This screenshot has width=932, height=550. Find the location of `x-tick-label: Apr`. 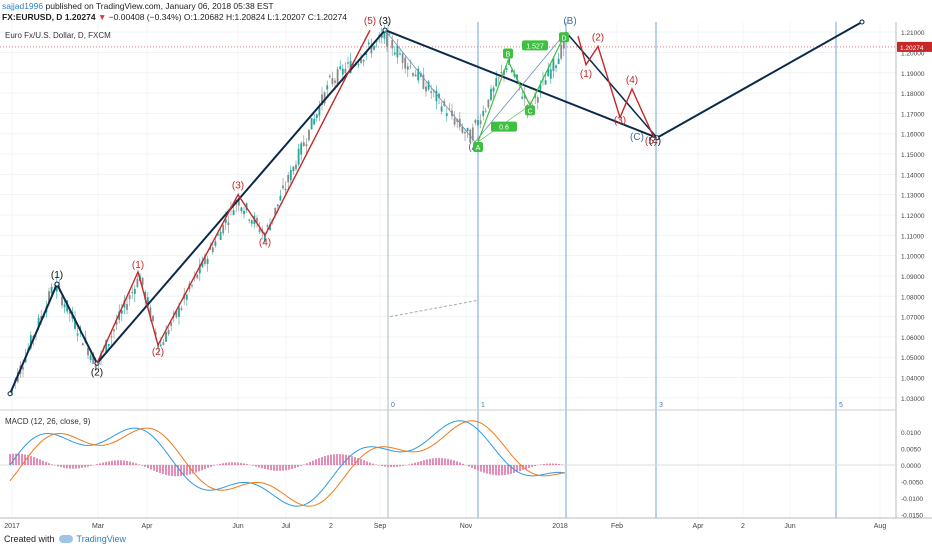

x-tick-label: Apr is located at coordinates (148, 526).